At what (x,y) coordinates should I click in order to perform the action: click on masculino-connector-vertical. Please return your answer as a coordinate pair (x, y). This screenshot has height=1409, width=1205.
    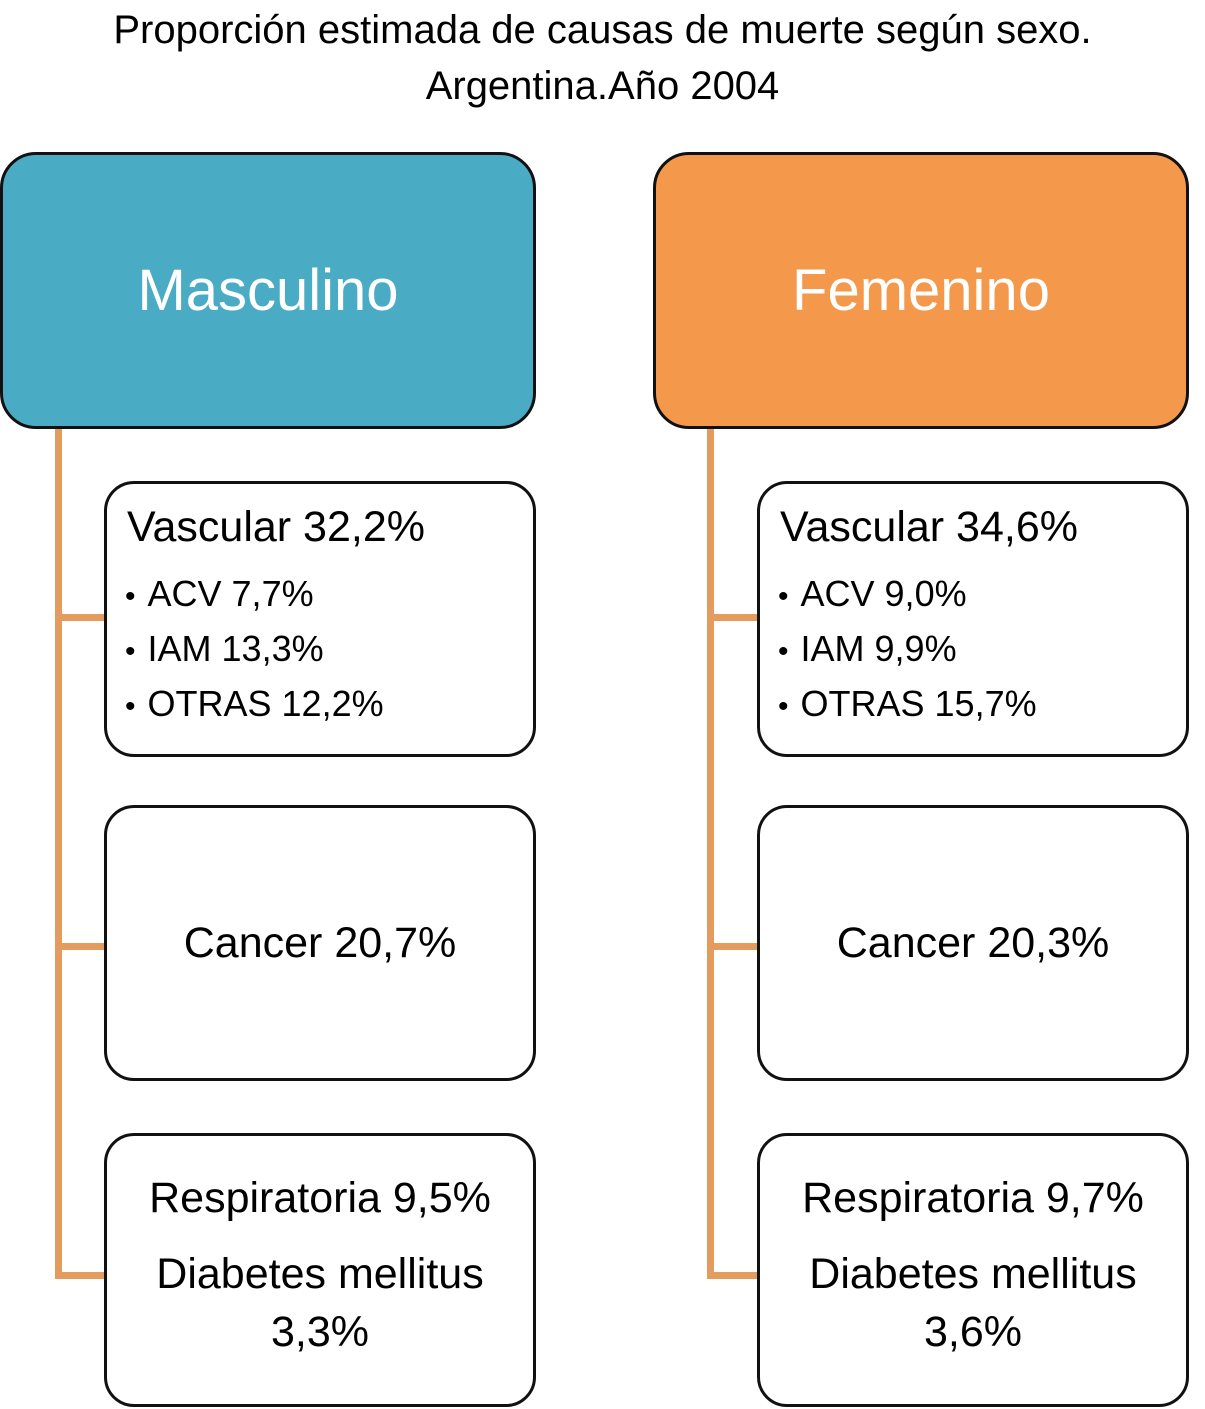
    Looking at the image, I should click on (58, 853).